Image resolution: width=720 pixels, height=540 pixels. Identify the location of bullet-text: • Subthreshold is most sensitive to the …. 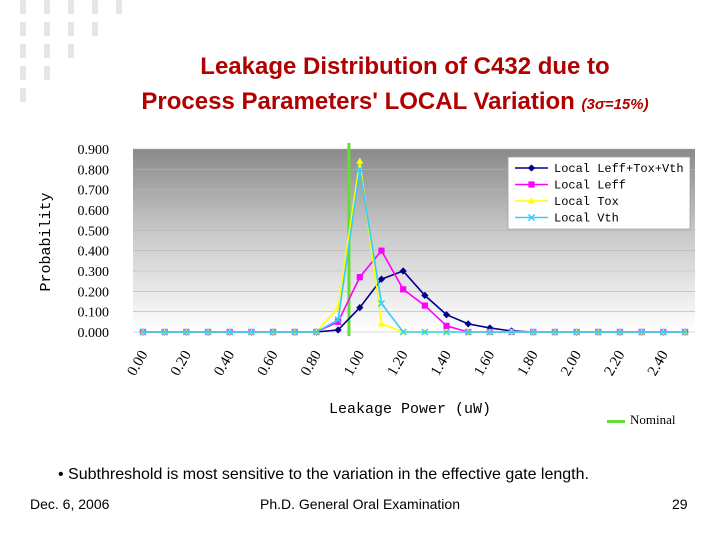
(323, 474).